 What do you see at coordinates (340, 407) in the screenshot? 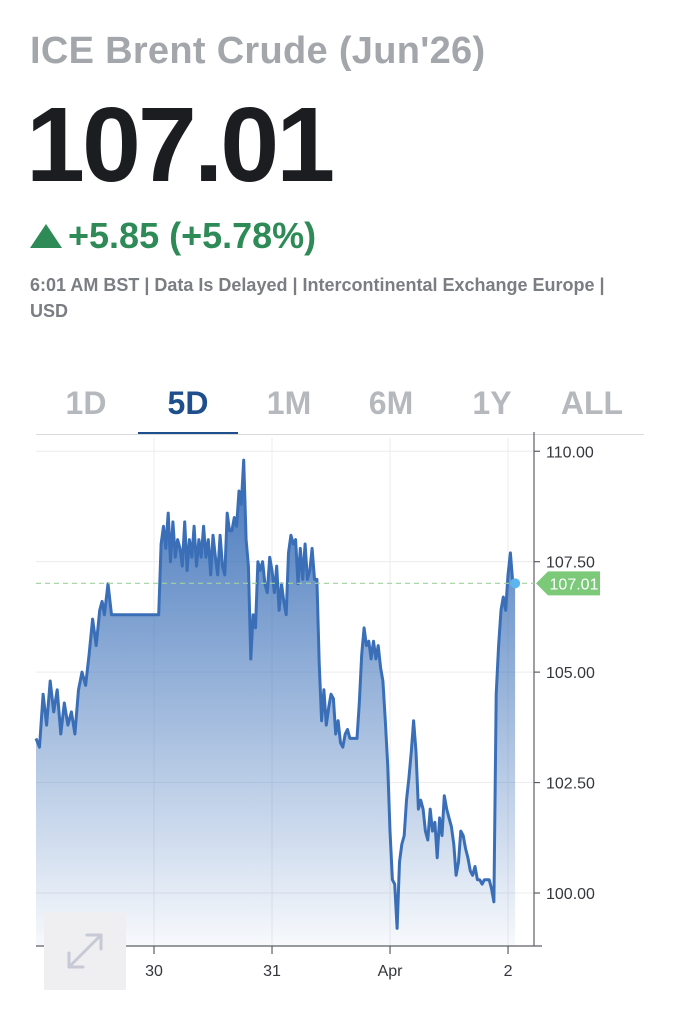
I see `range-tabs: 1D 5D 1M 6M 1Y ALL` at bounding box center [340, 407].